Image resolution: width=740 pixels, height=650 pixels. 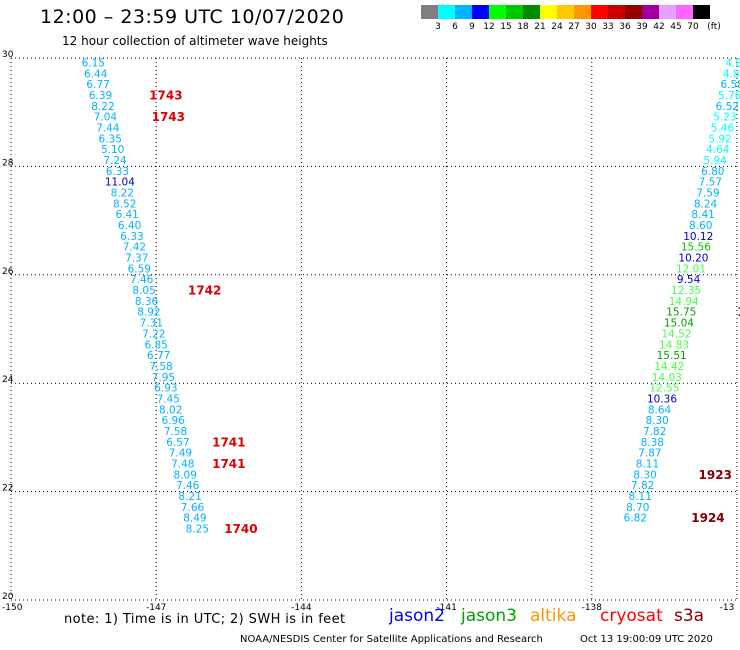 What do you see at coordinates (455, 27) in the screenshot?
I see `colorbar-label: 6` at bounding box center [455, 27].